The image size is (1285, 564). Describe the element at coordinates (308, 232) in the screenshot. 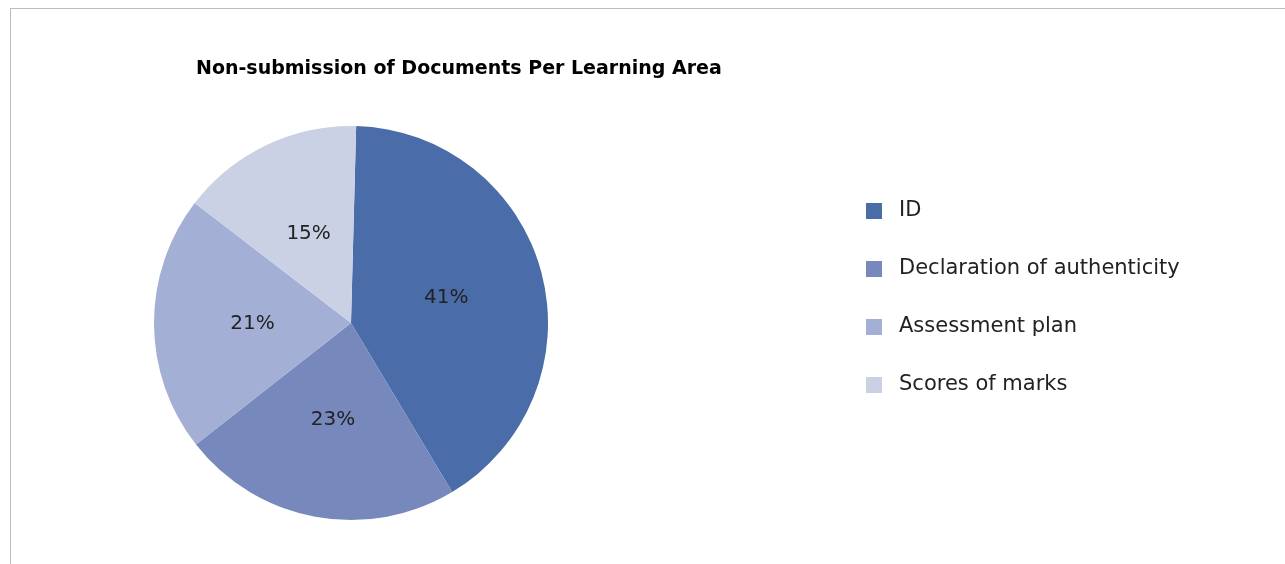

I see `data-label: 15%` at that location.